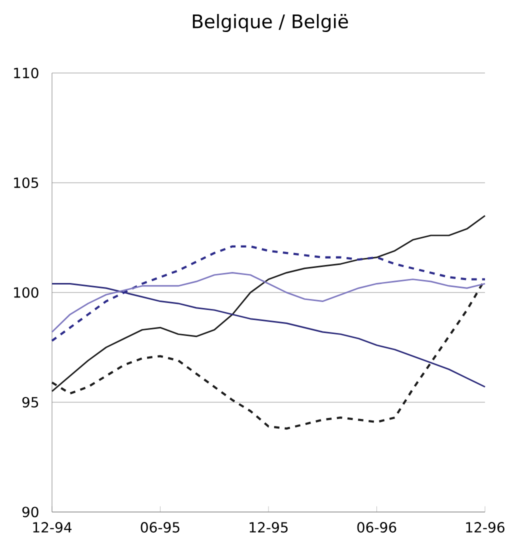  I want to click on y-tick-label: 110, so click(26, 73).